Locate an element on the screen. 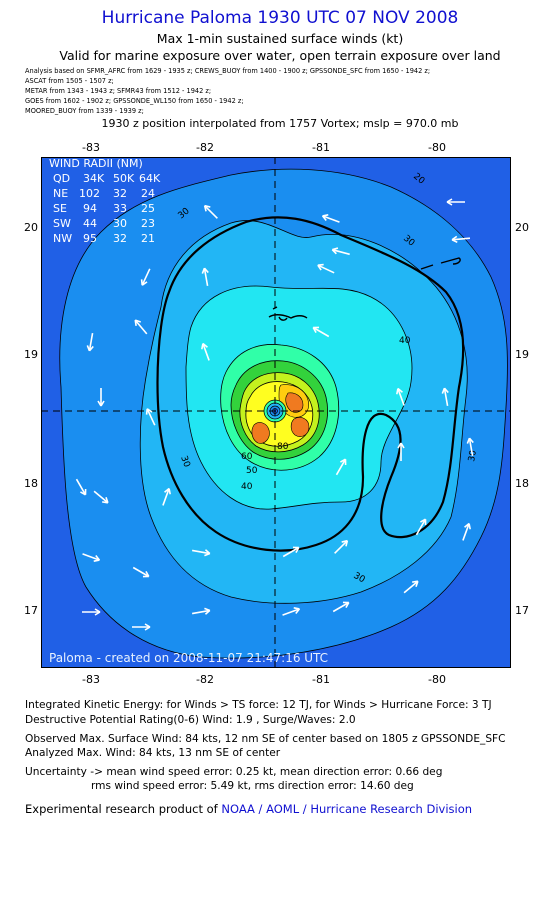 This screenshot has width=560, height=915. wind-radii-col: 50K is located at coordinates (124, 178).